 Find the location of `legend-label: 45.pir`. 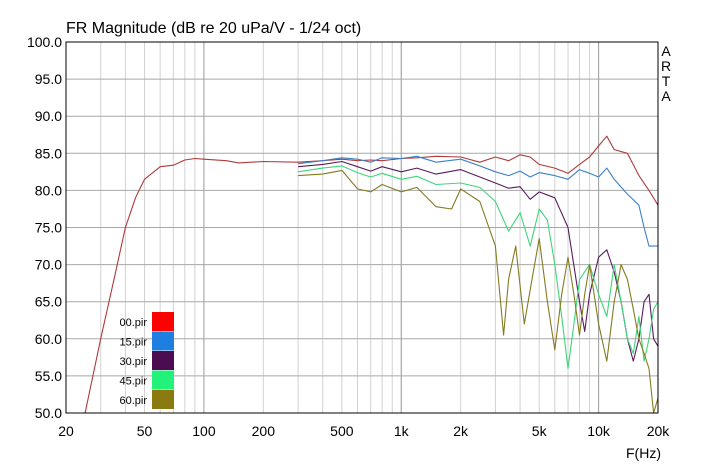

legend-label: 45.pir is located at coordinates (133, 382).